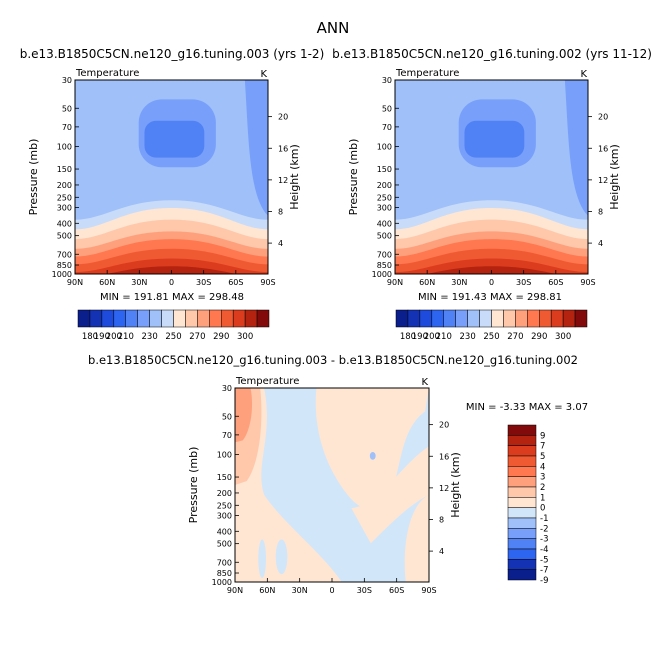 Image resolution: width=666 pixels, height=666 pixels. I want to click on colorbar-label: 5, so click(542, 457).